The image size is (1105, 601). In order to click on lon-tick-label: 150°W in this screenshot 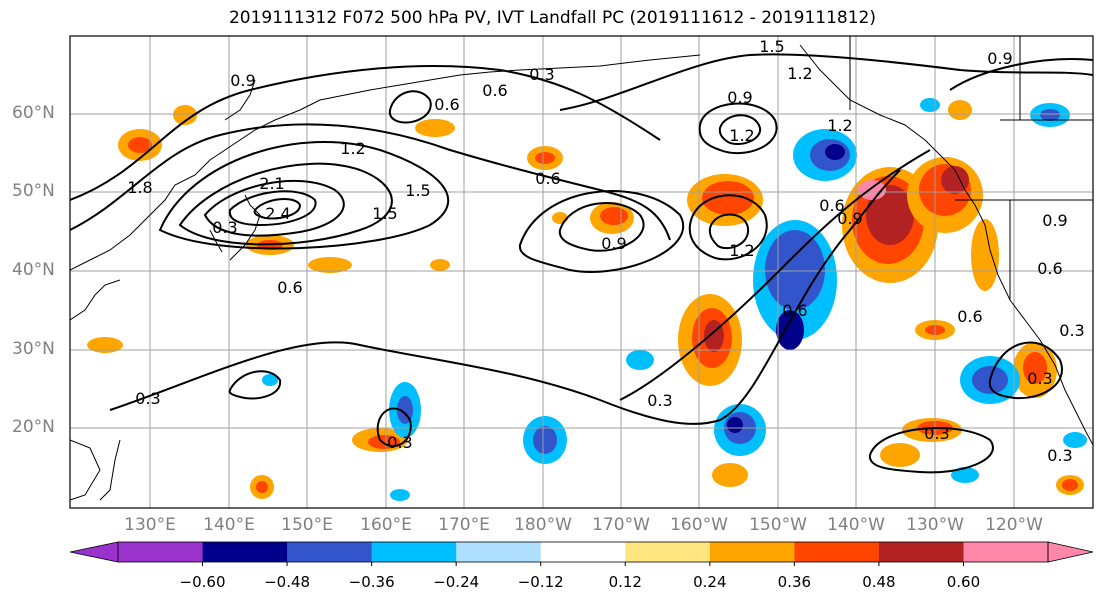, I will do `click(778, 525)`.